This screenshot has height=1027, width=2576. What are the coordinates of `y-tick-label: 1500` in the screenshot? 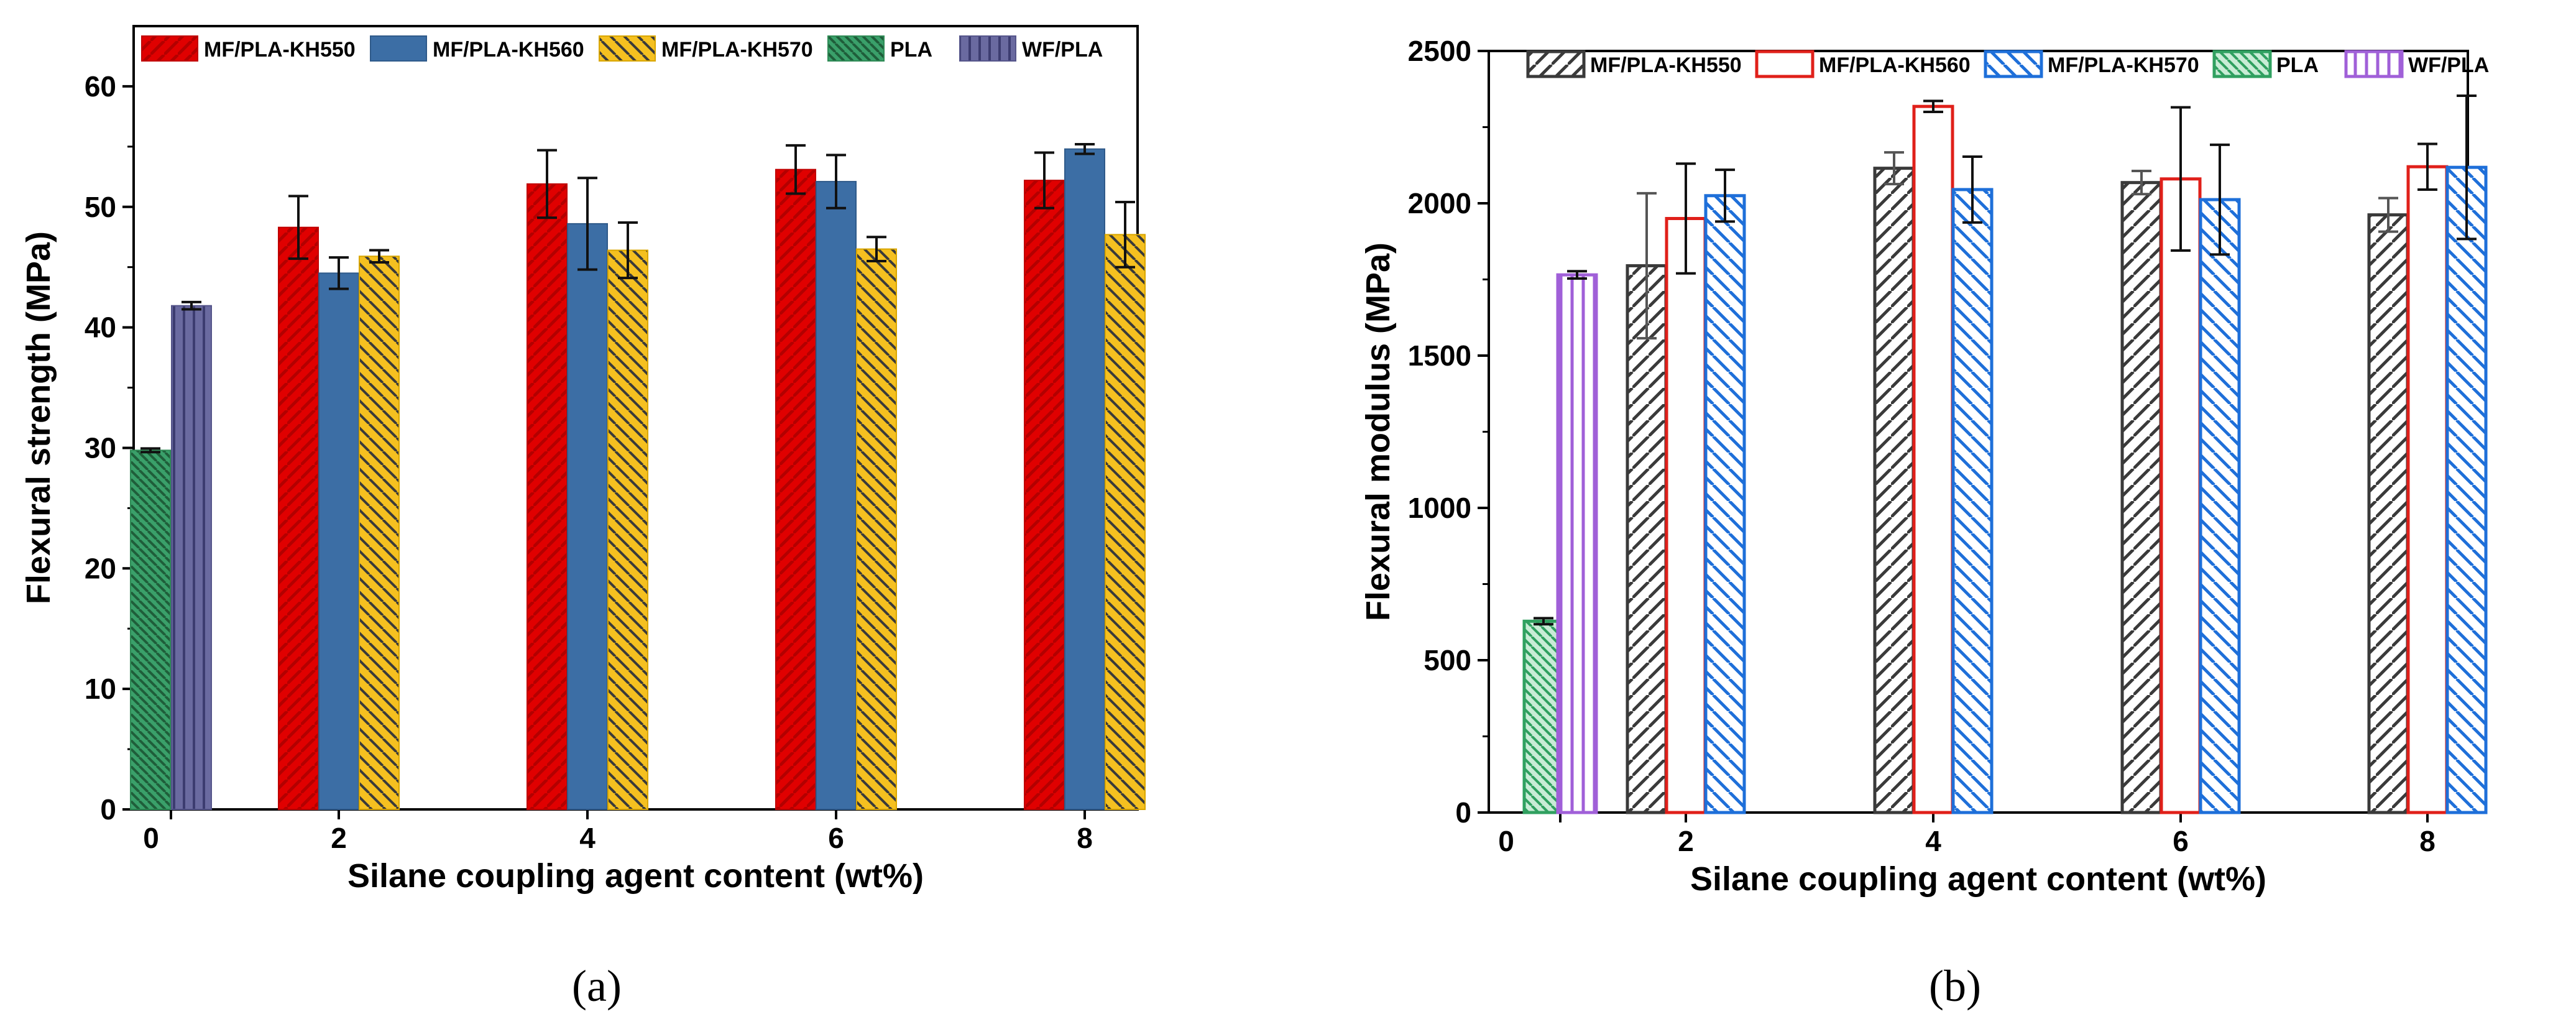 It's located at (1439, 355).